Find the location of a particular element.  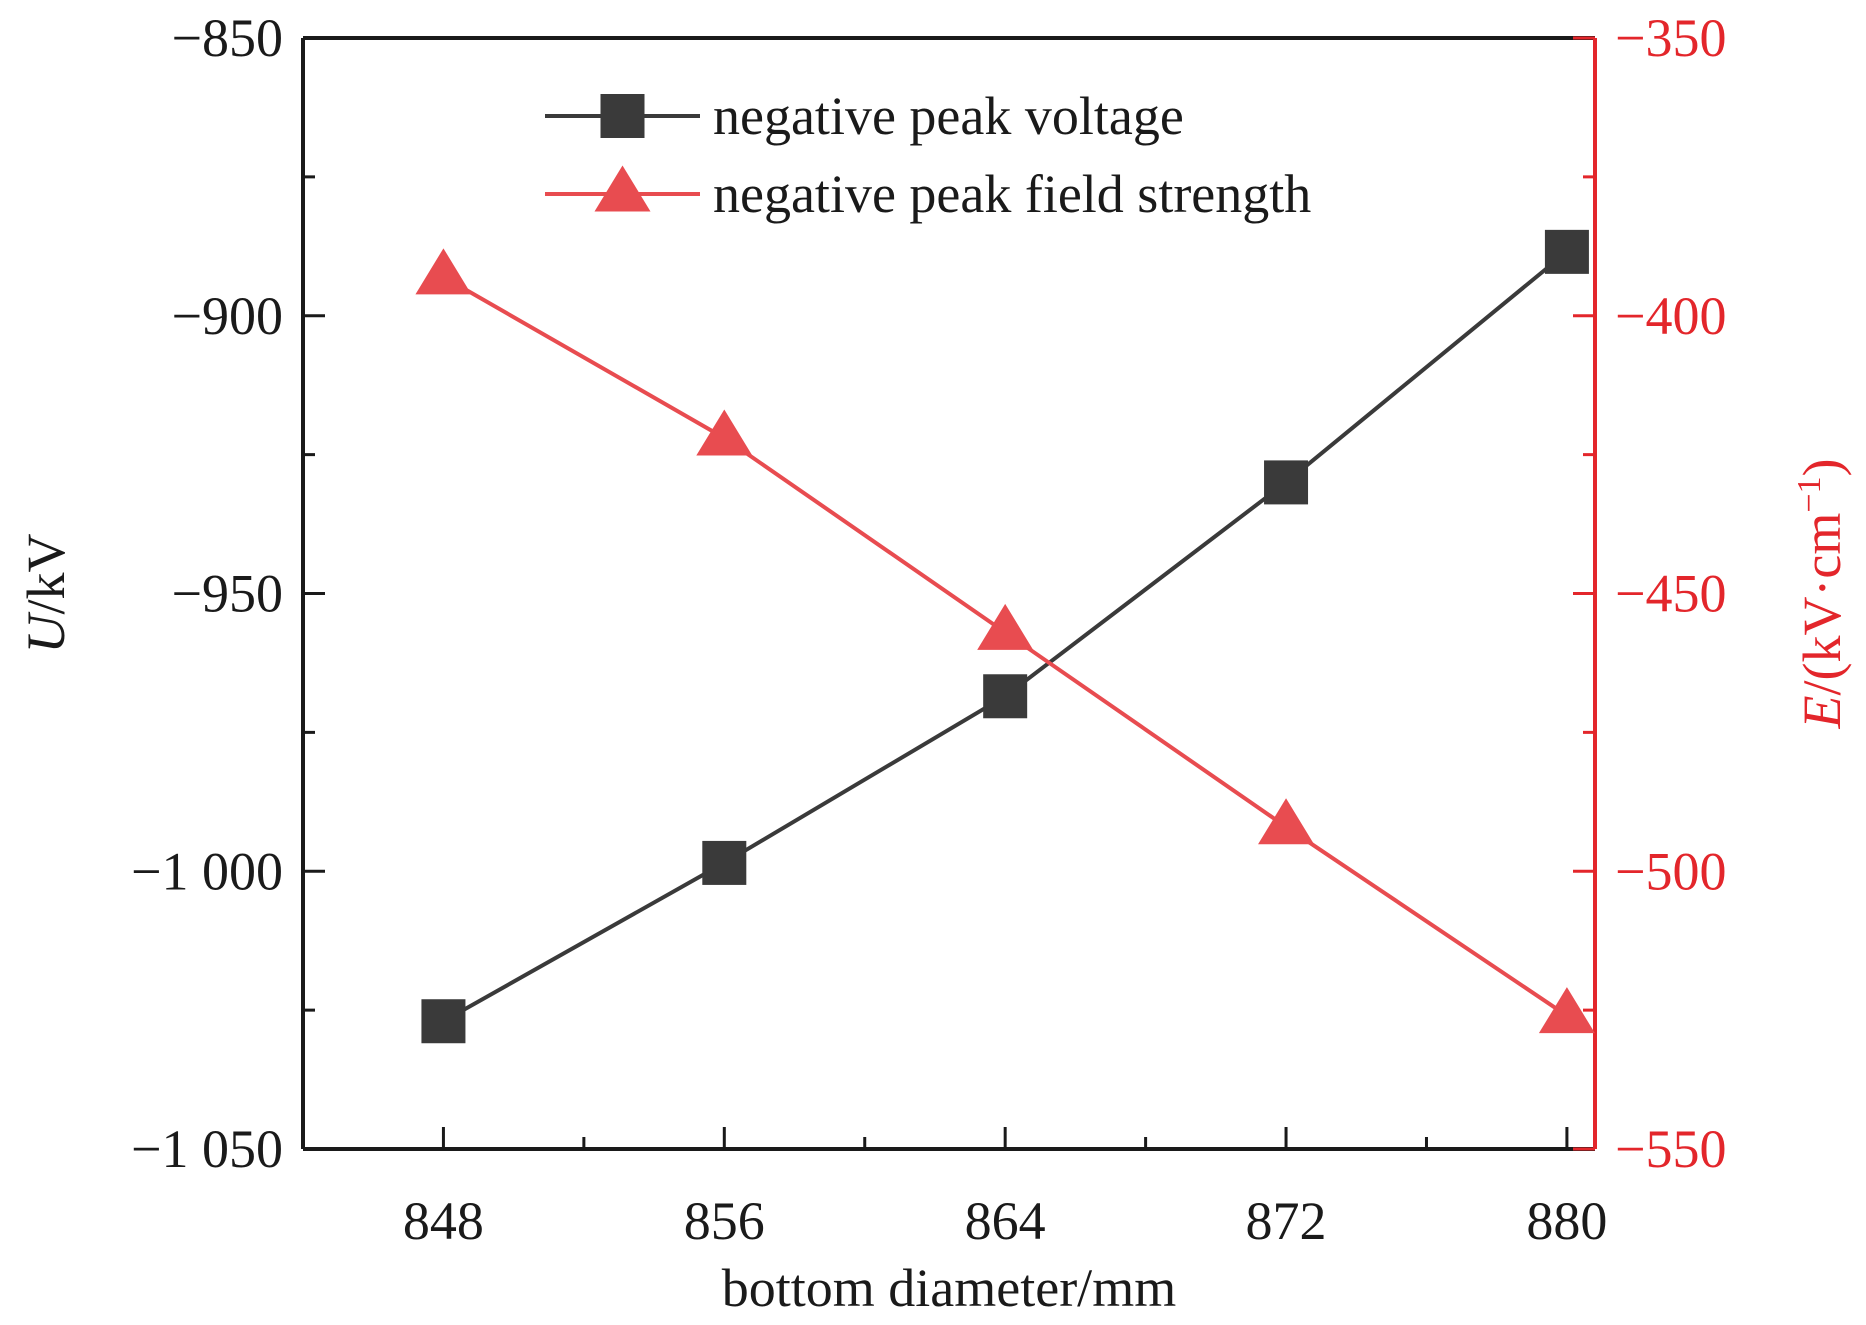

y-left-axis-title-symbol: U is located at coordinates (46, 633).